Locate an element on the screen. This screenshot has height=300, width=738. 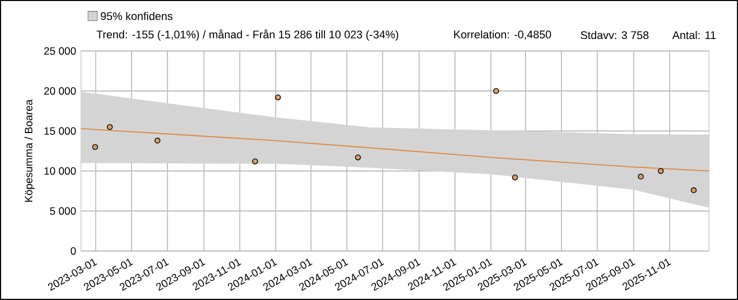
line-series is located at coordinates (395, 150).